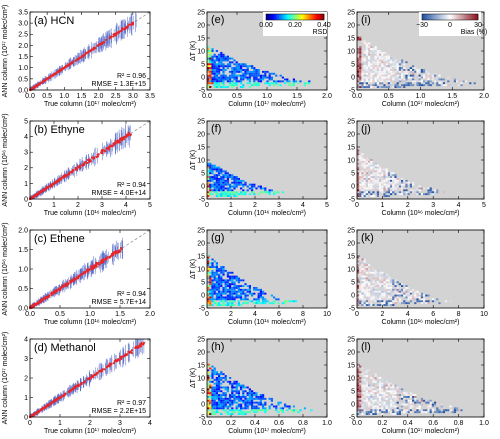 This screenshot has height=439, width=500. What do you see at coordinates (202, 90) in the screenshot?
I see `rsd-1-ytick-label: -5` at bounding box center [202, 90].